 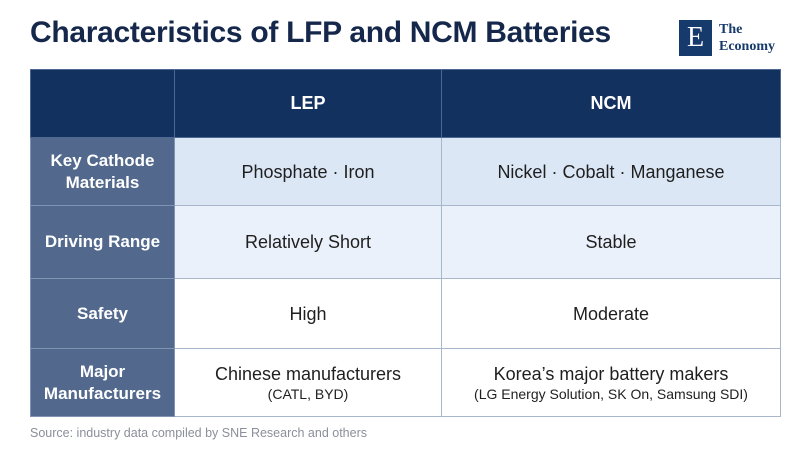 I want to click on cell-ncm-safety: Moderate, so click(x=611, y=313).